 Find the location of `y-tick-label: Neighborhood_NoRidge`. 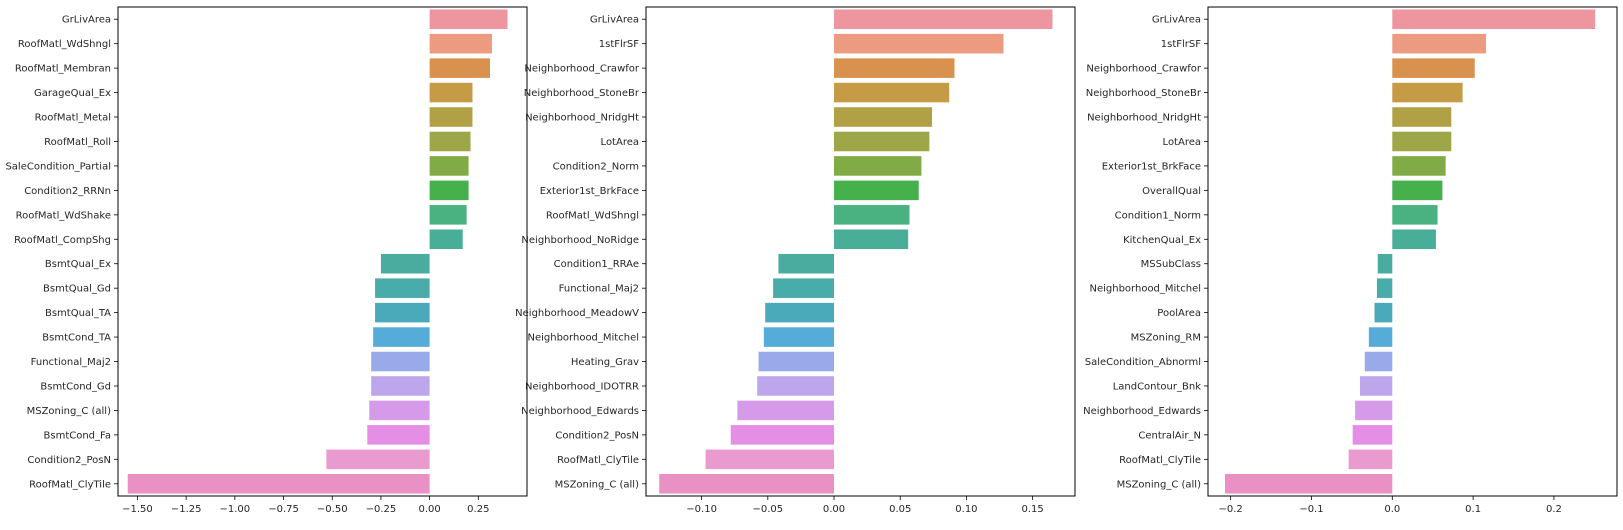

y-tick-label: Neighborhood_NoRidge is located at coordinates (580, 240).